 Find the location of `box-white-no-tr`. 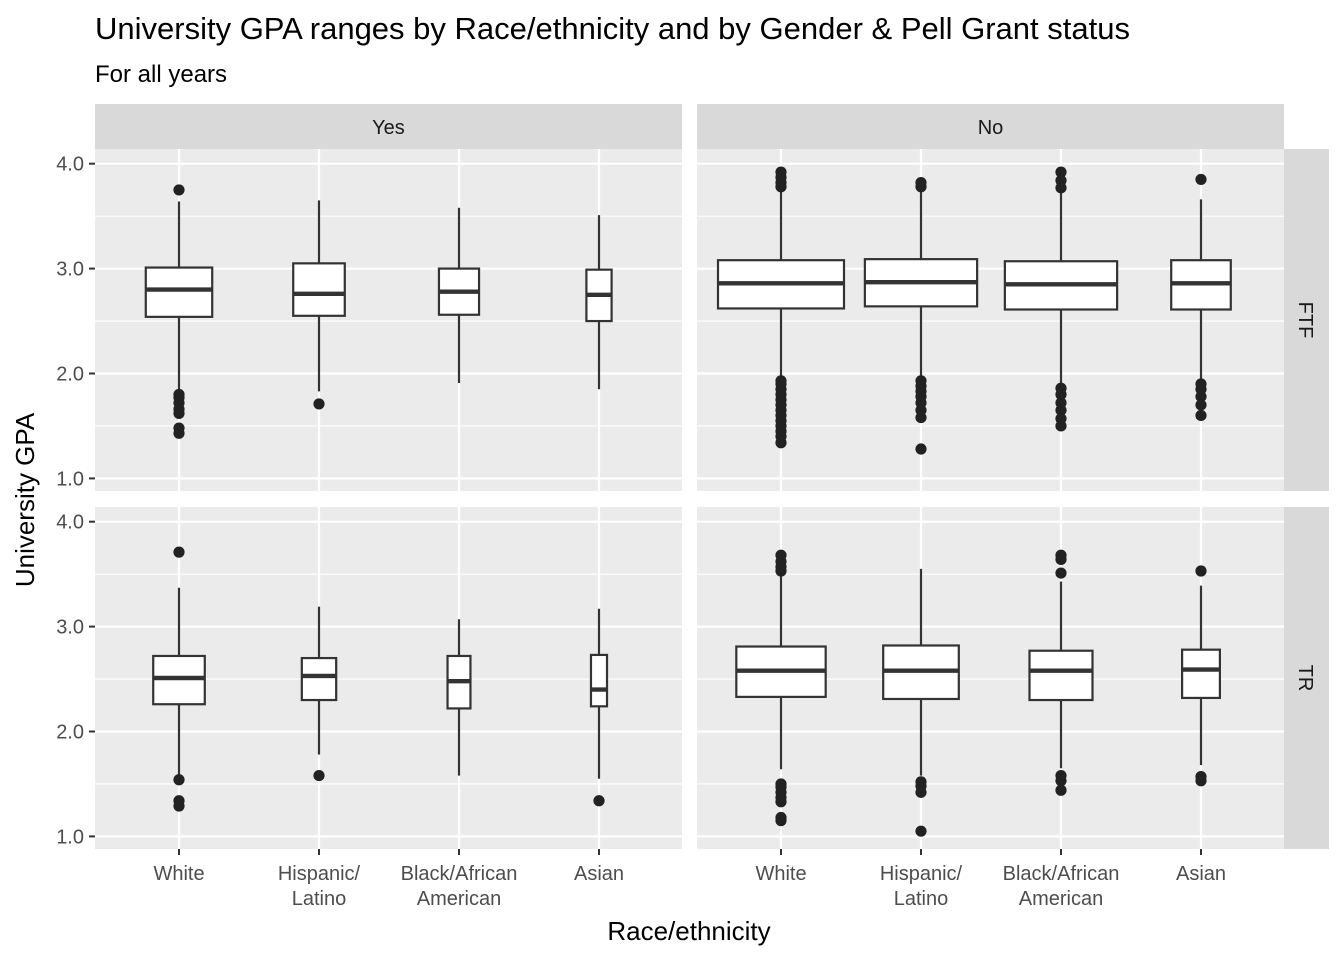

box-white-no-tr is located at coordinates (781, 688).